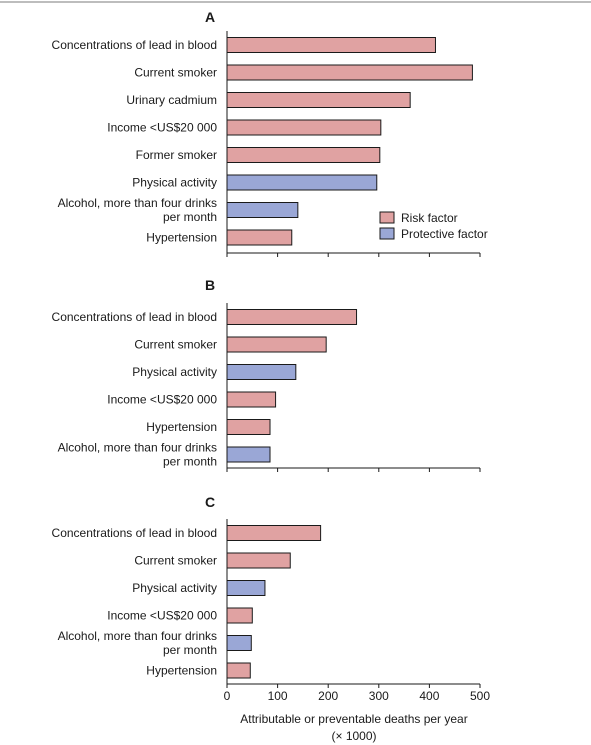 The width and height of the screenshot is (591, 745). What do you see at coordinates (387, 217) in the screenshot?
I see `legend-risk-swatch` at bounding box center [387, 217].